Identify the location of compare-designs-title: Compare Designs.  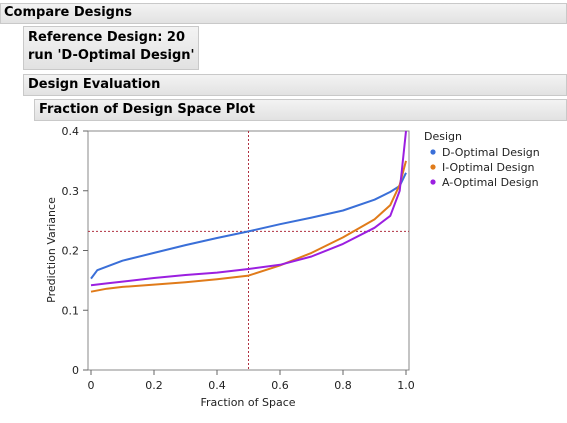
(68, 12).